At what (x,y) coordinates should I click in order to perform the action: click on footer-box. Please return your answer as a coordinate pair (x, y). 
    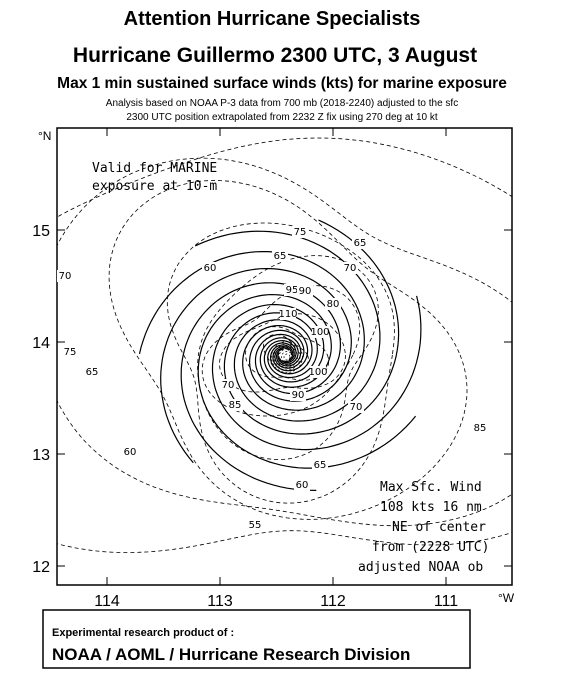
    Looking at the image, I should click on (256, 639).